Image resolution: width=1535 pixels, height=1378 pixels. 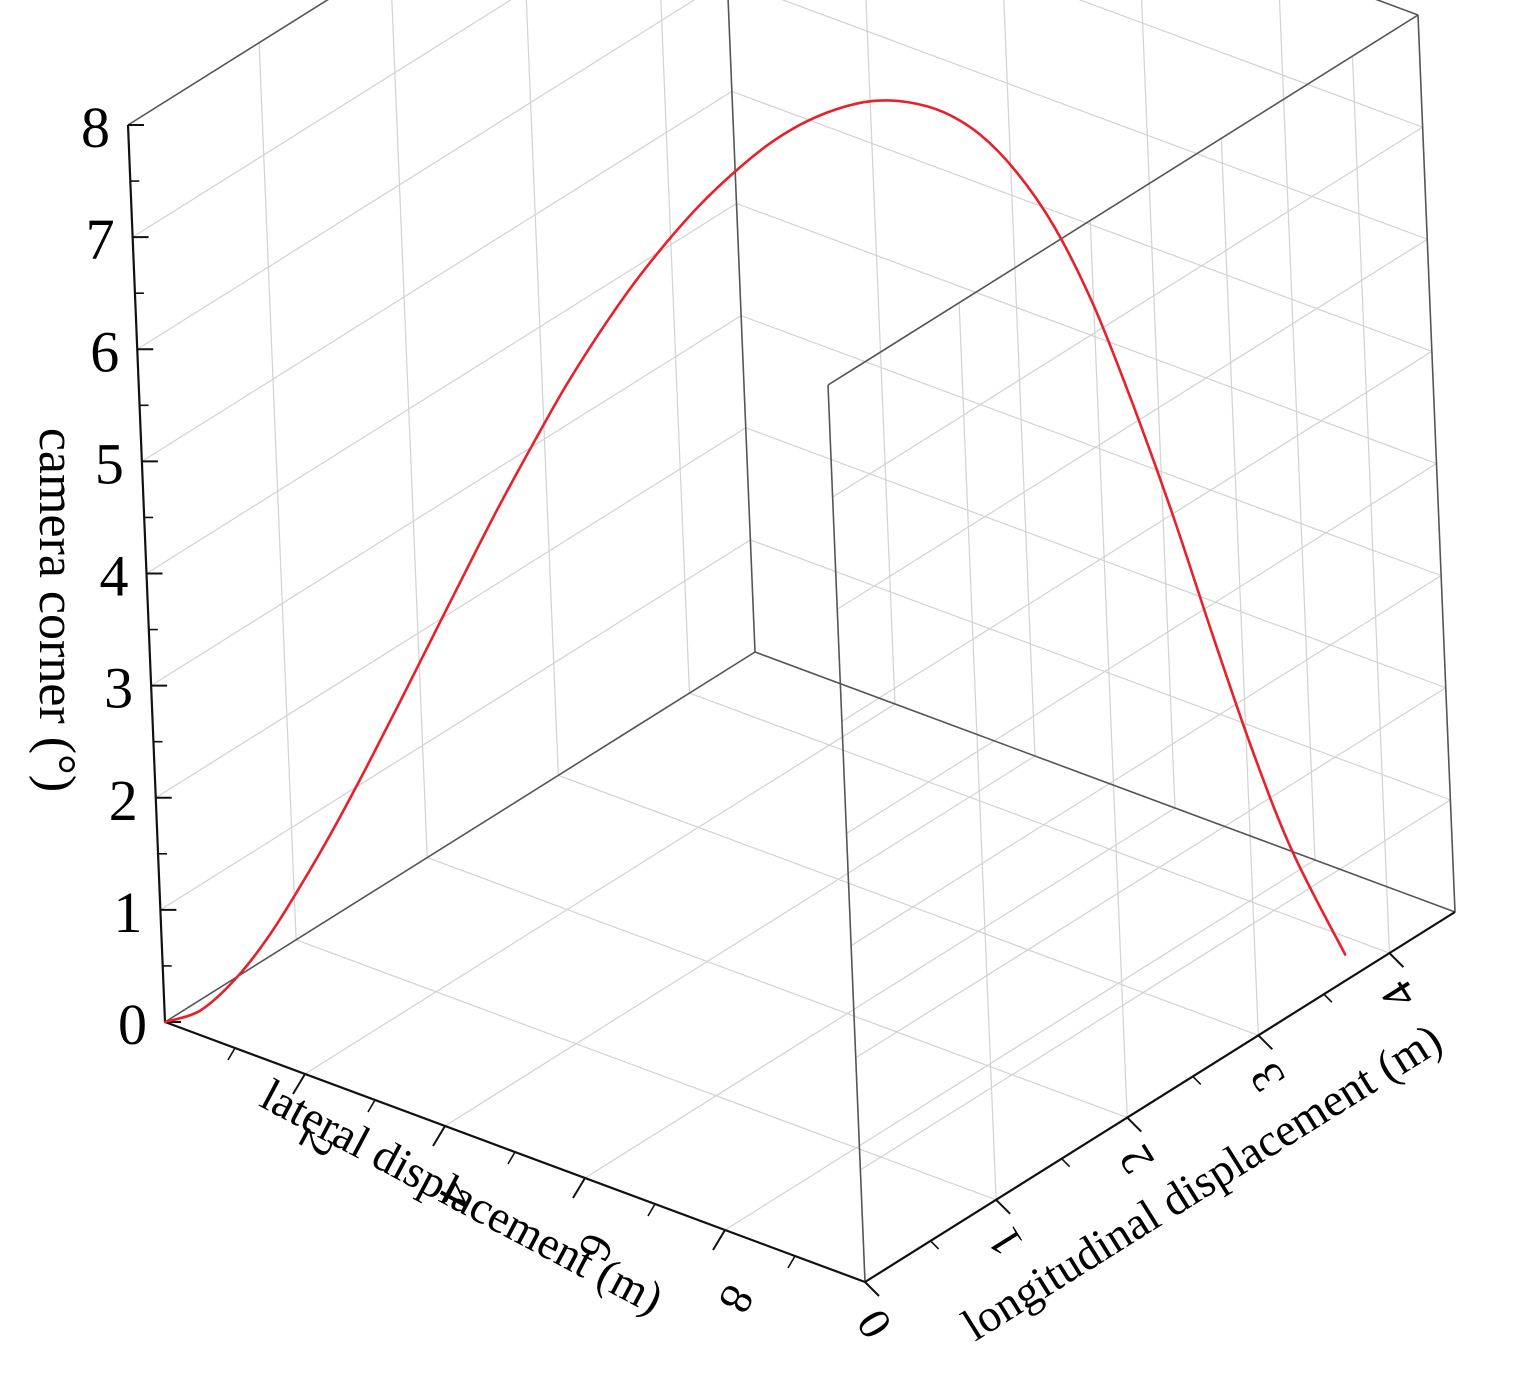 I want to click on z-tick-label: 6, so click(x=104, y=351).